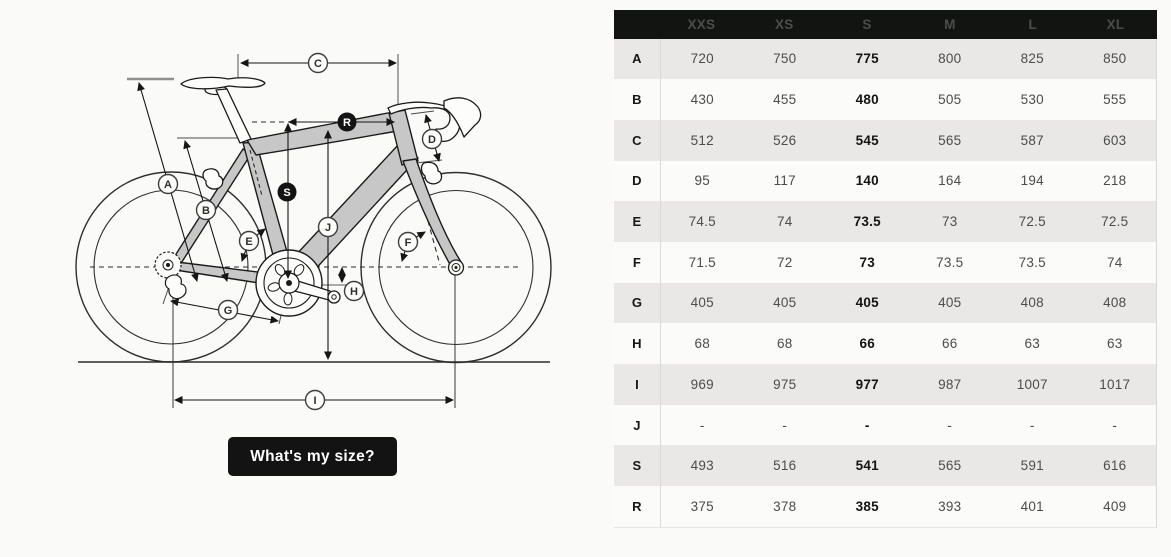 This screenshot has height=557, width=1171. Describe the element at coordinates (702, 222) in the screenshot. I see `cell-e-xxs: 74.5` at that location.